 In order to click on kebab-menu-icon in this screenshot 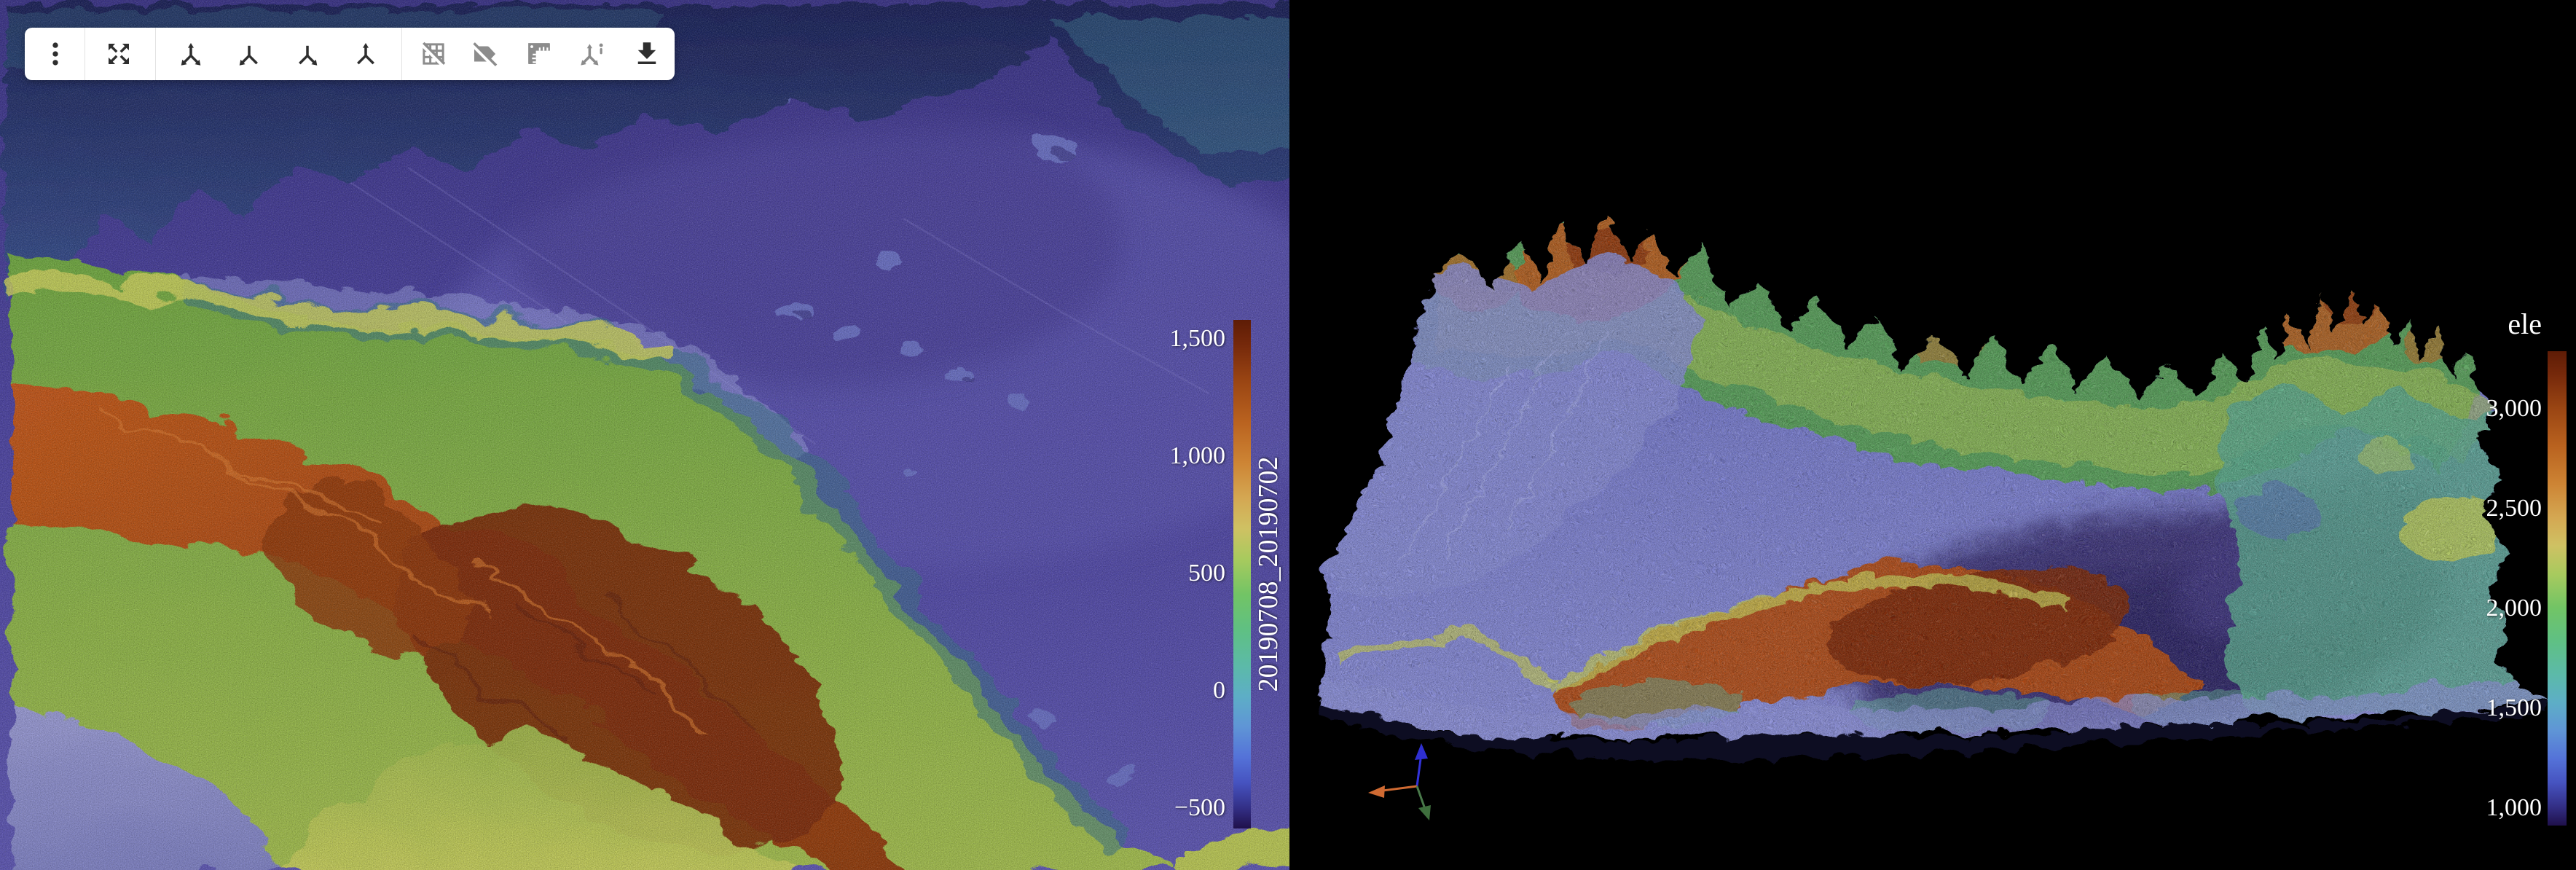, I will do `click(55, 54)`.